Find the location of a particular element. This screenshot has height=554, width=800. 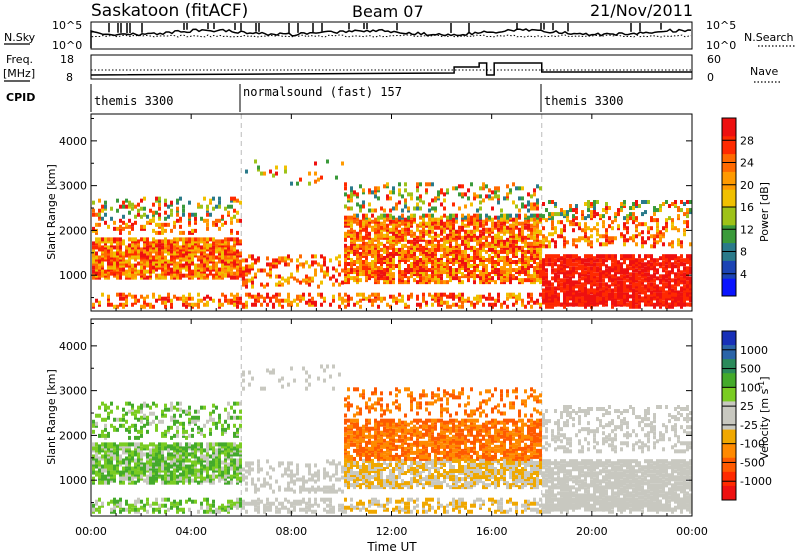

colorbar-tick-label: 28 is located at coordinates (747, 140).